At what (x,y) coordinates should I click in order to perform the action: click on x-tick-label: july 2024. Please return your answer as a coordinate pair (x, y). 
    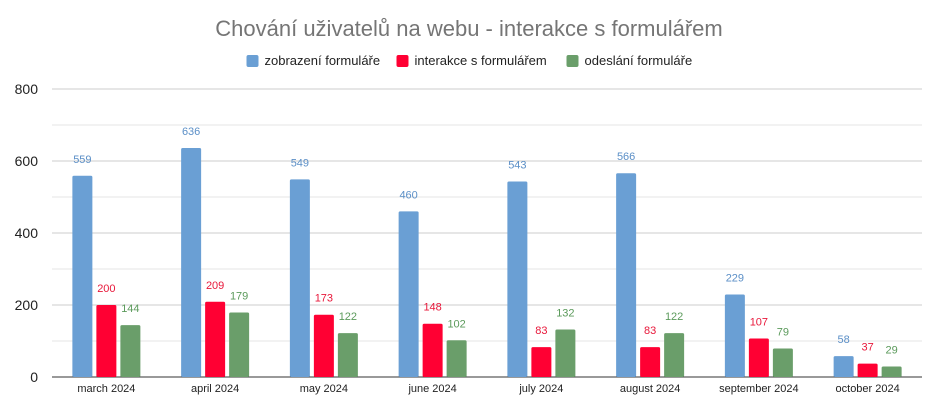
    Looking at the image, I should click on (540, 389).